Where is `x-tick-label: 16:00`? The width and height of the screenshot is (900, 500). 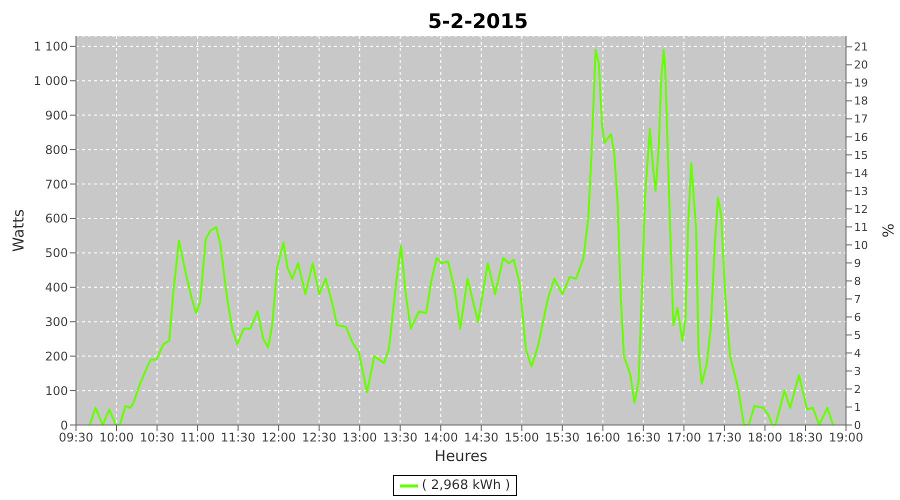
x-tick-label: 16:00 is located at coordinates (603, 437).